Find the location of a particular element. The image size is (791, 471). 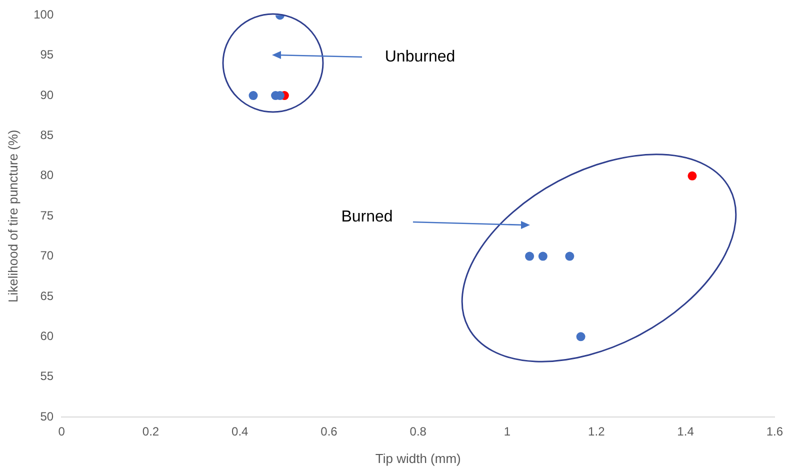

annotation: Unburned is located at coordinates (420, 57).